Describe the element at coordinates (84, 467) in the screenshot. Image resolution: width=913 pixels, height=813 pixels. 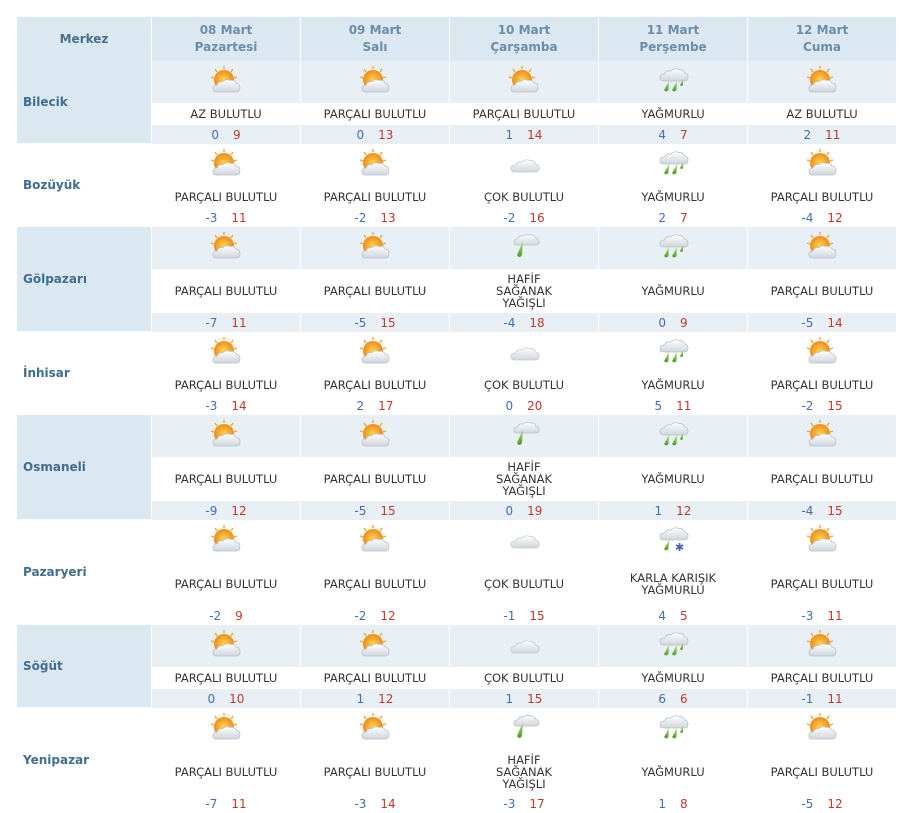
I see `city-name: Osmaneli` at that location.